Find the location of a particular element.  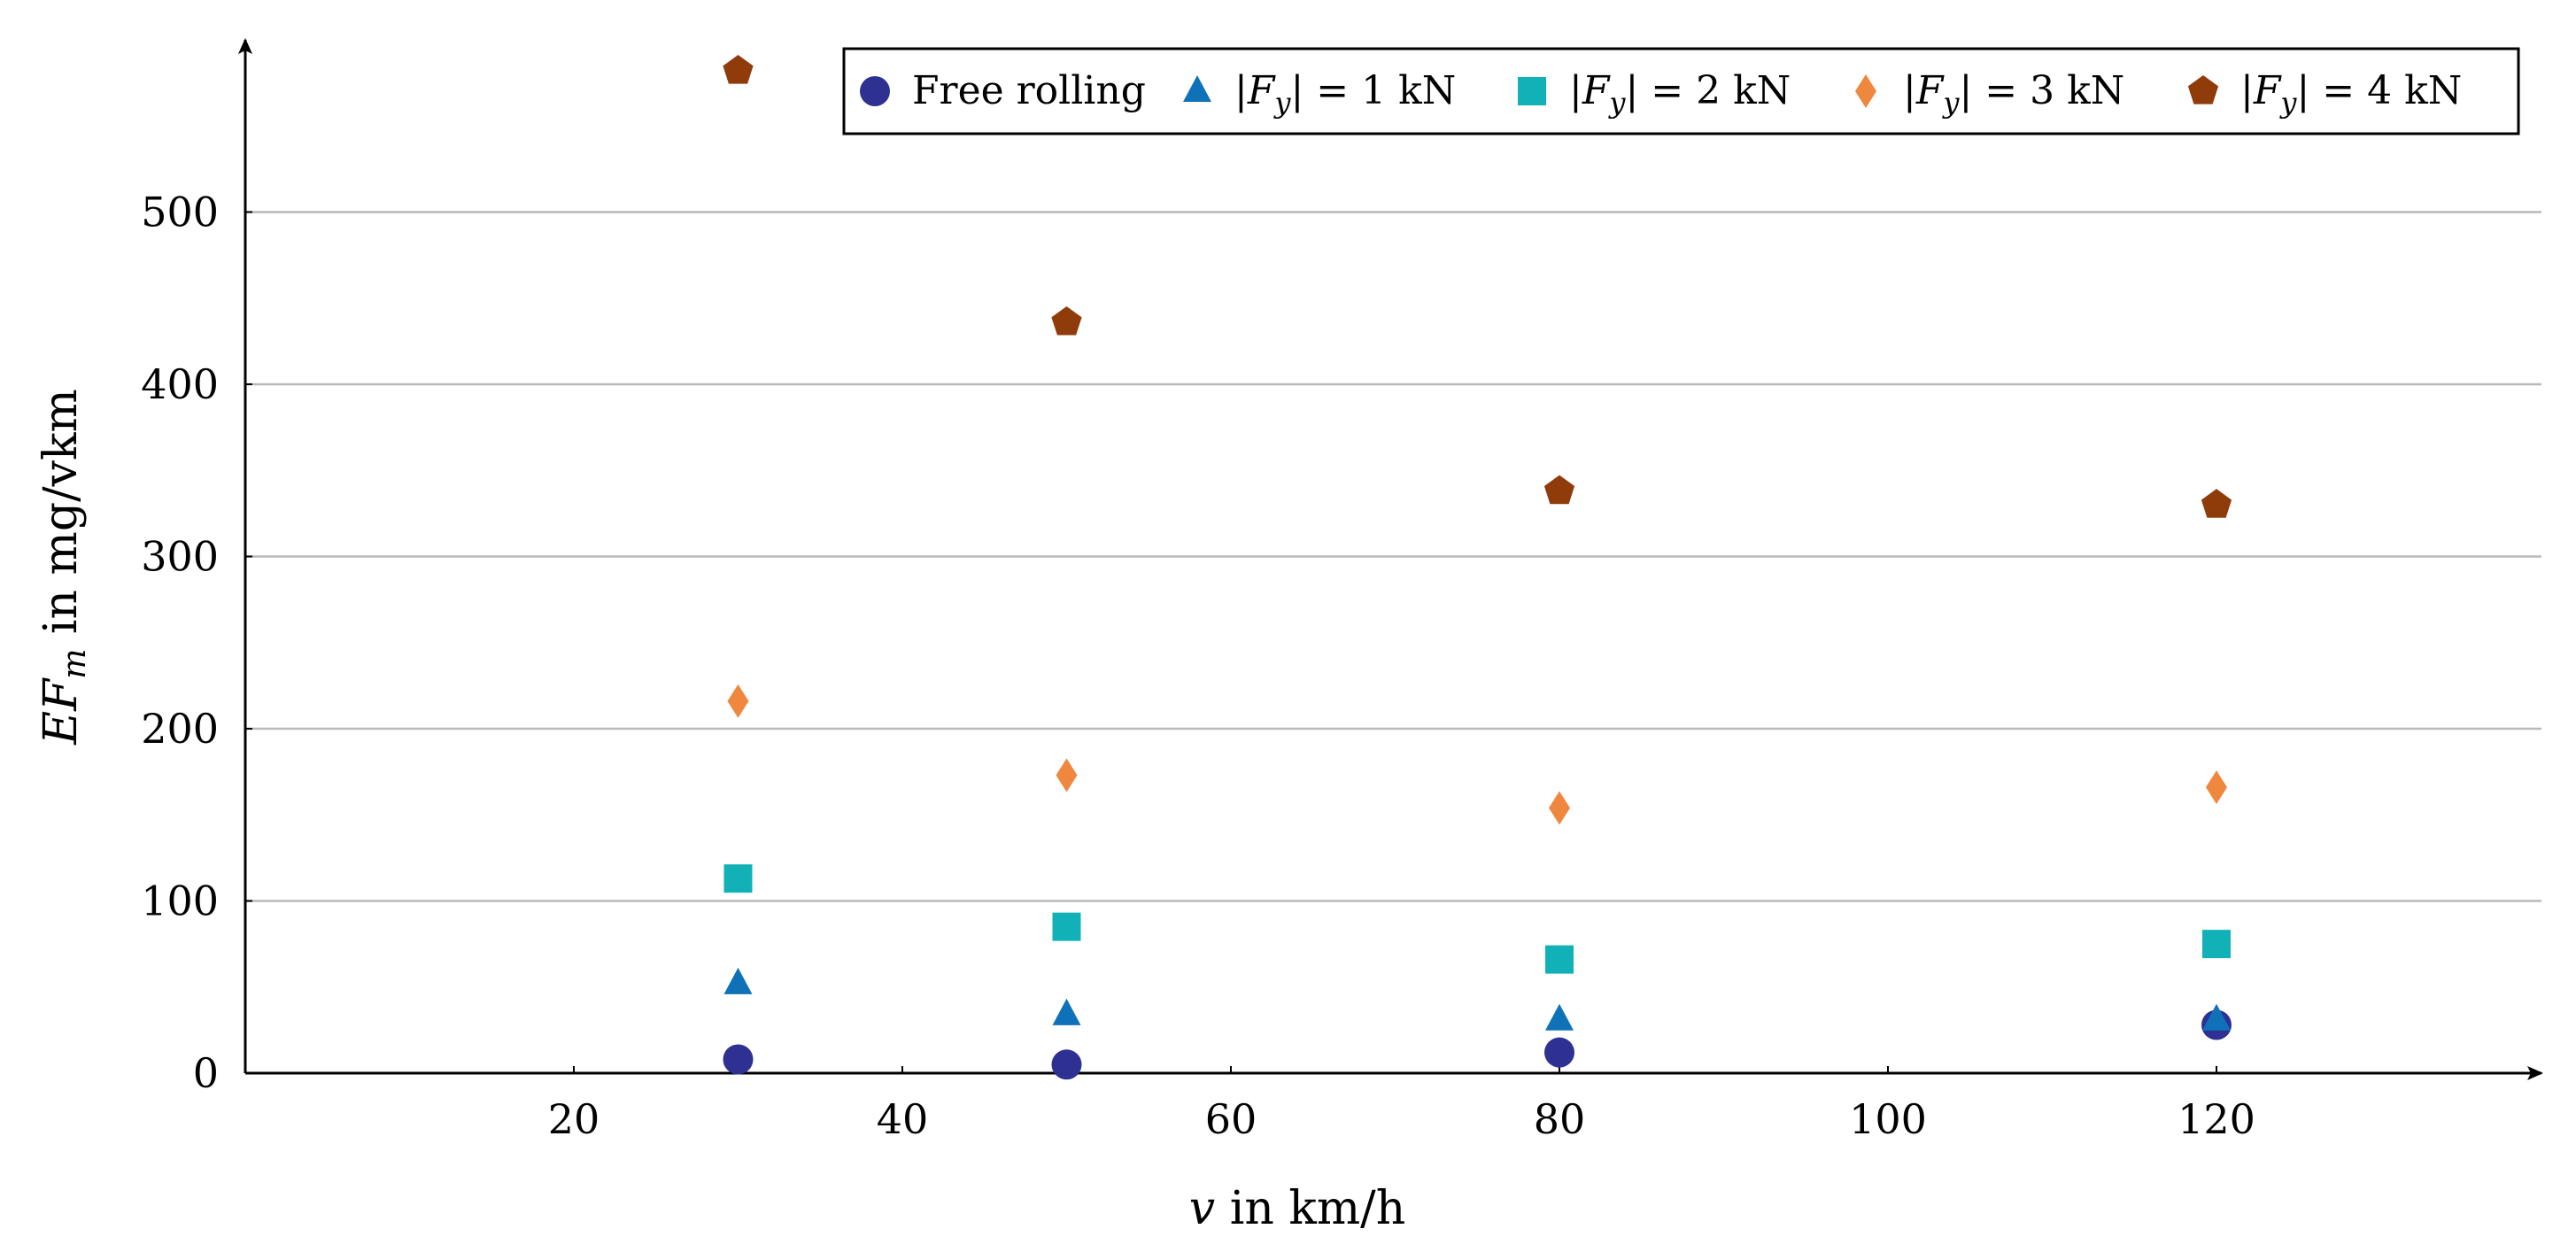

x-tick-label-100: 100 is located at coordinates (1888, 1119).